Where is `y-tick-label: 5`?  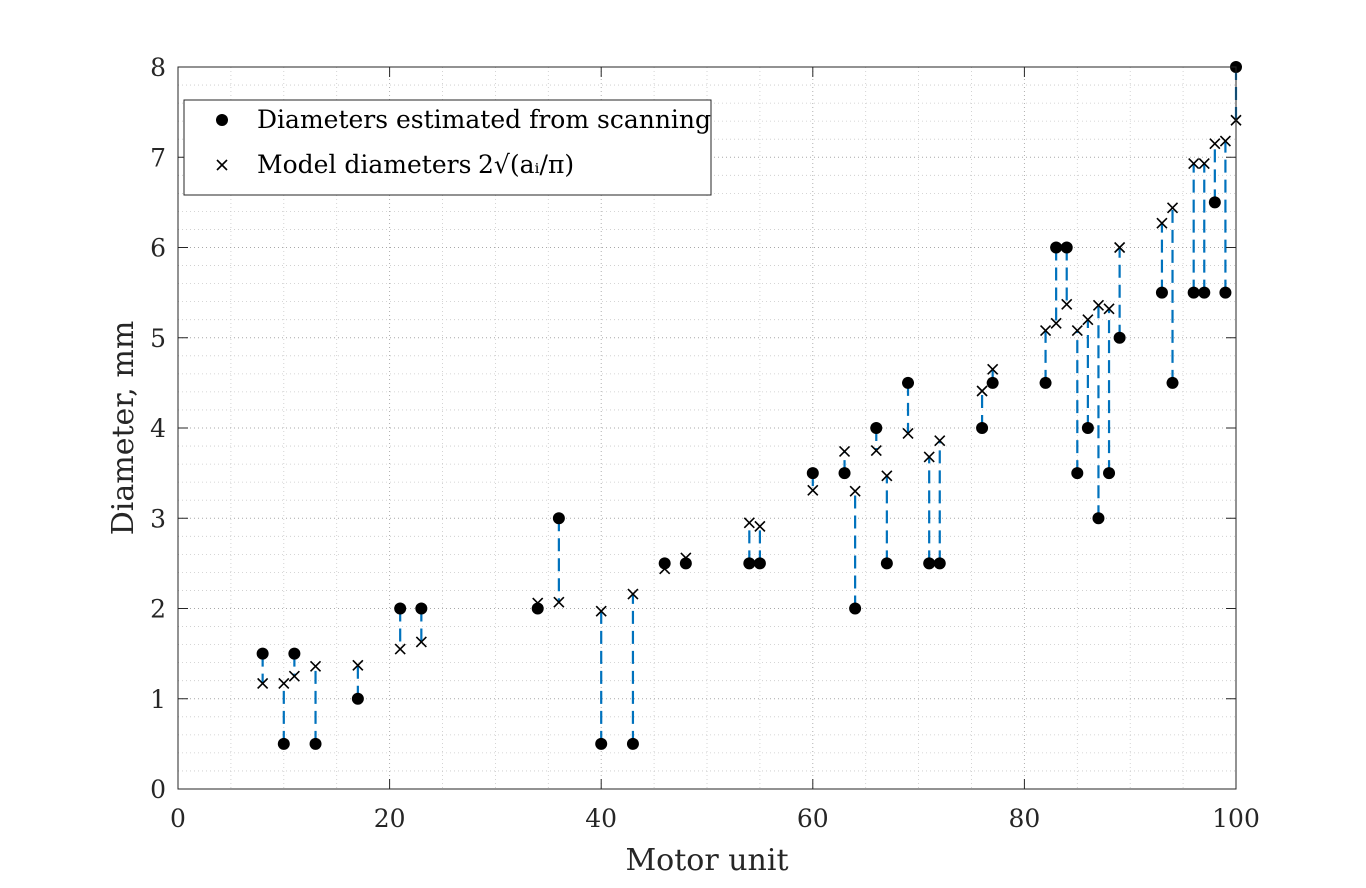 y-tick-label: 5 is located at coordinates (158, 338).